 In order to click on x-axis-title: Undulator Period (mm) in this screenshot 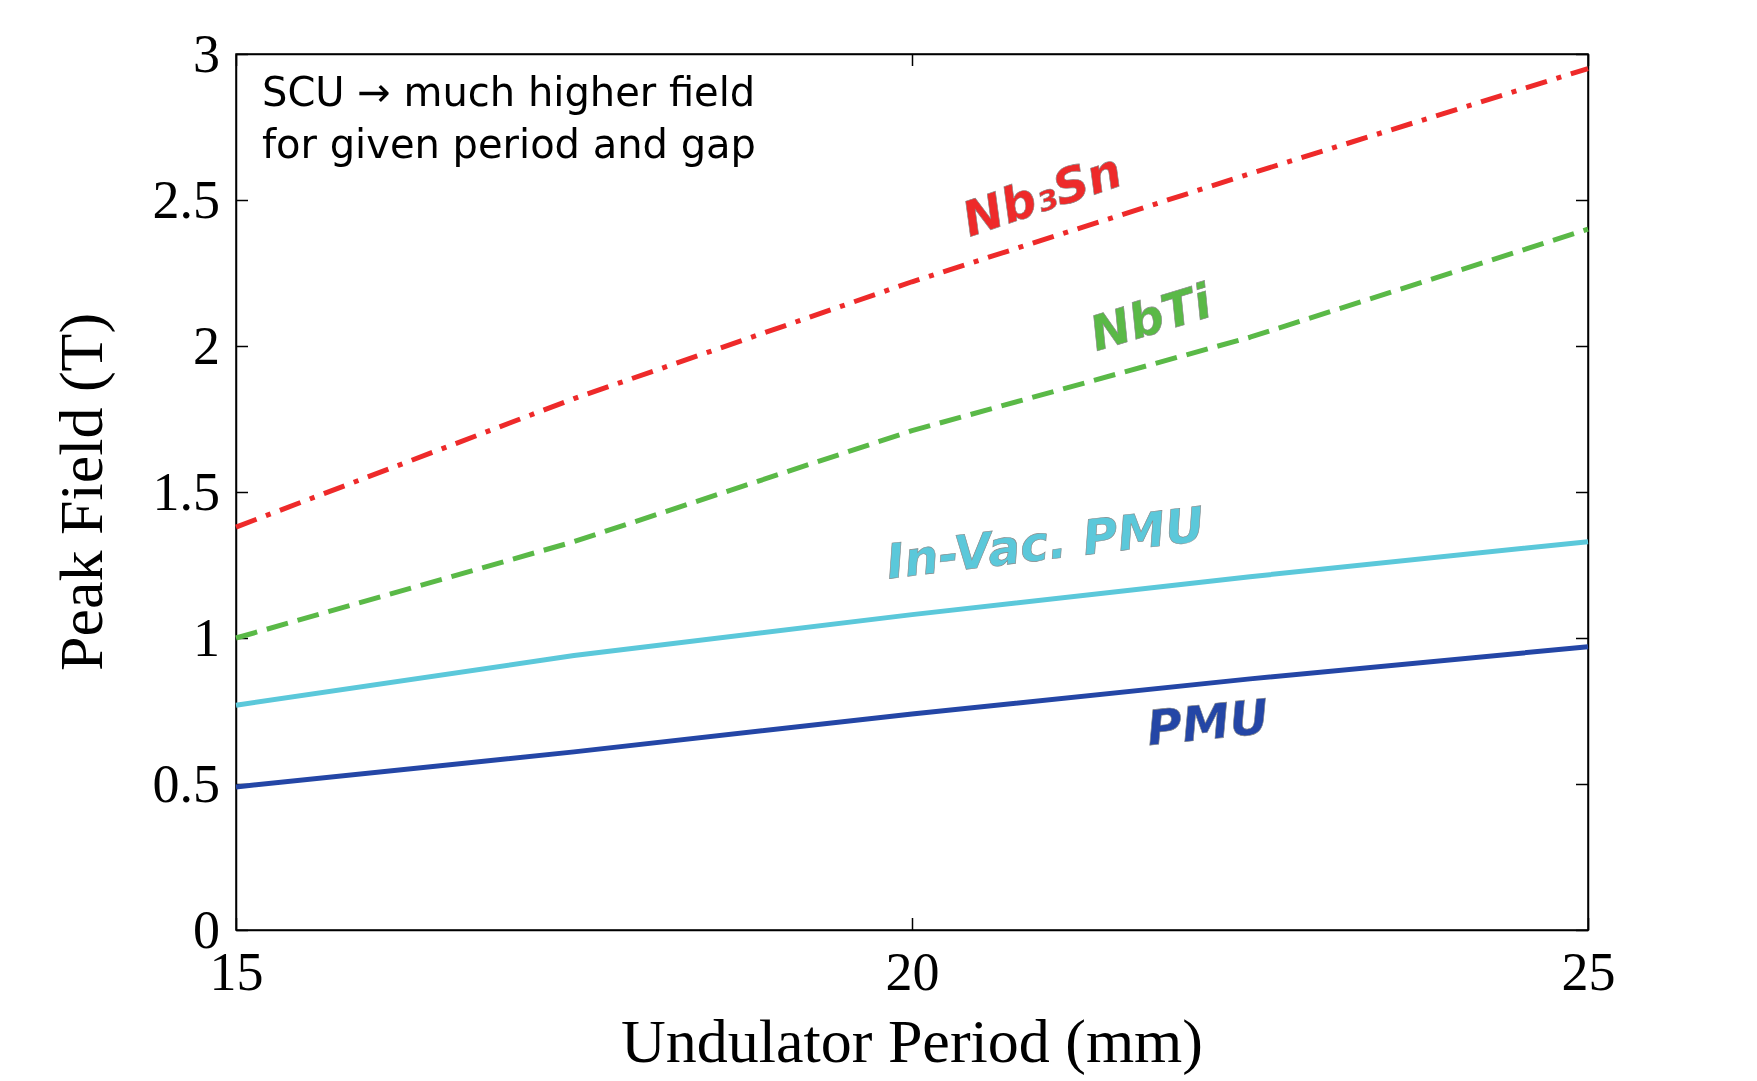, I will do `click(912, 1041)`.